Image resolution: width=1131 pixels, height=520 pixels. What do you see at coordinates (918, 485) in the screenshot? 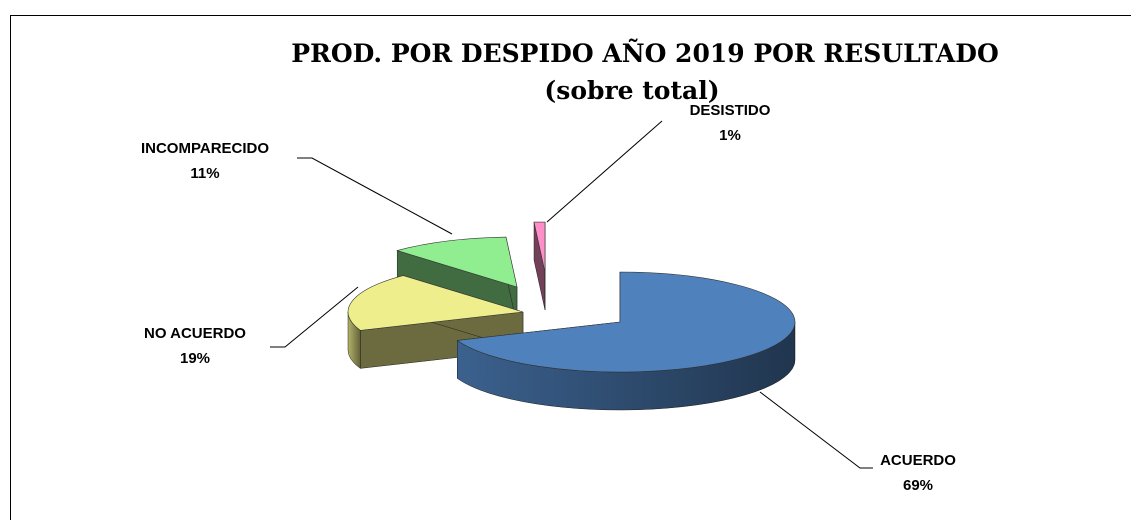
I see `value-label: 69%` at bounding box center [918, 485].